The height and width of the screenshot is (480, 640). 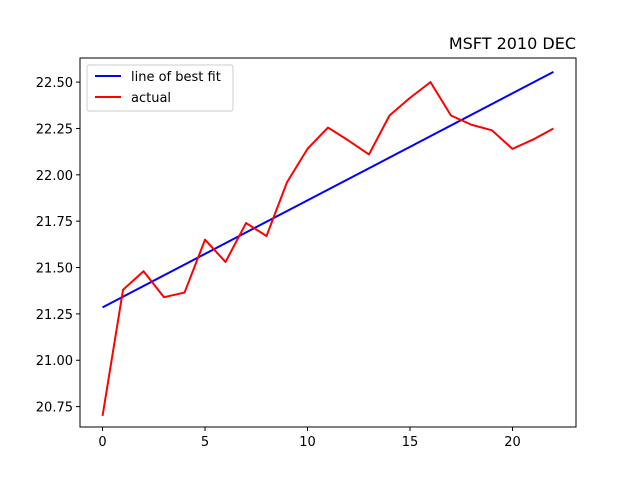 What do you see at coordinates (205, 442) in the screenshot?
I see `x-tick-label: 5` at bounding box center [205, 442].